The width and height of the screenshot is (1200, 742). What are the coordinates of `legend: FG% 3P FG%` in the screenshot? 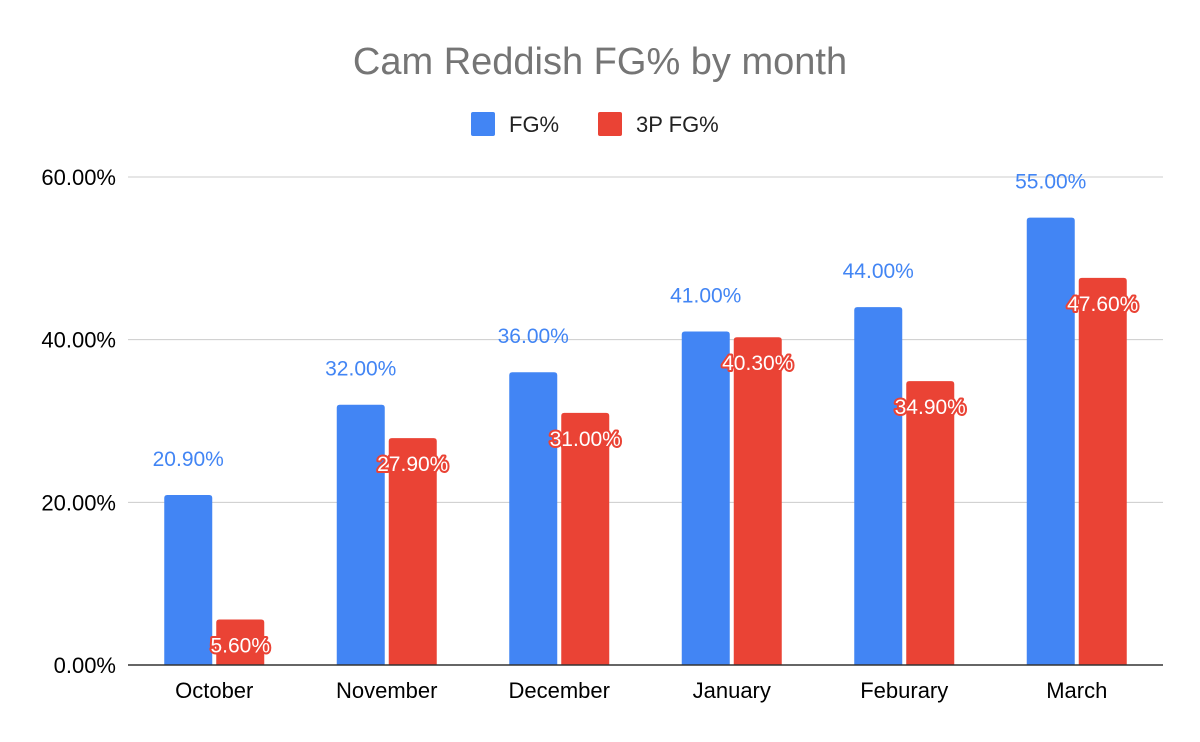 It's located at (595, 124).